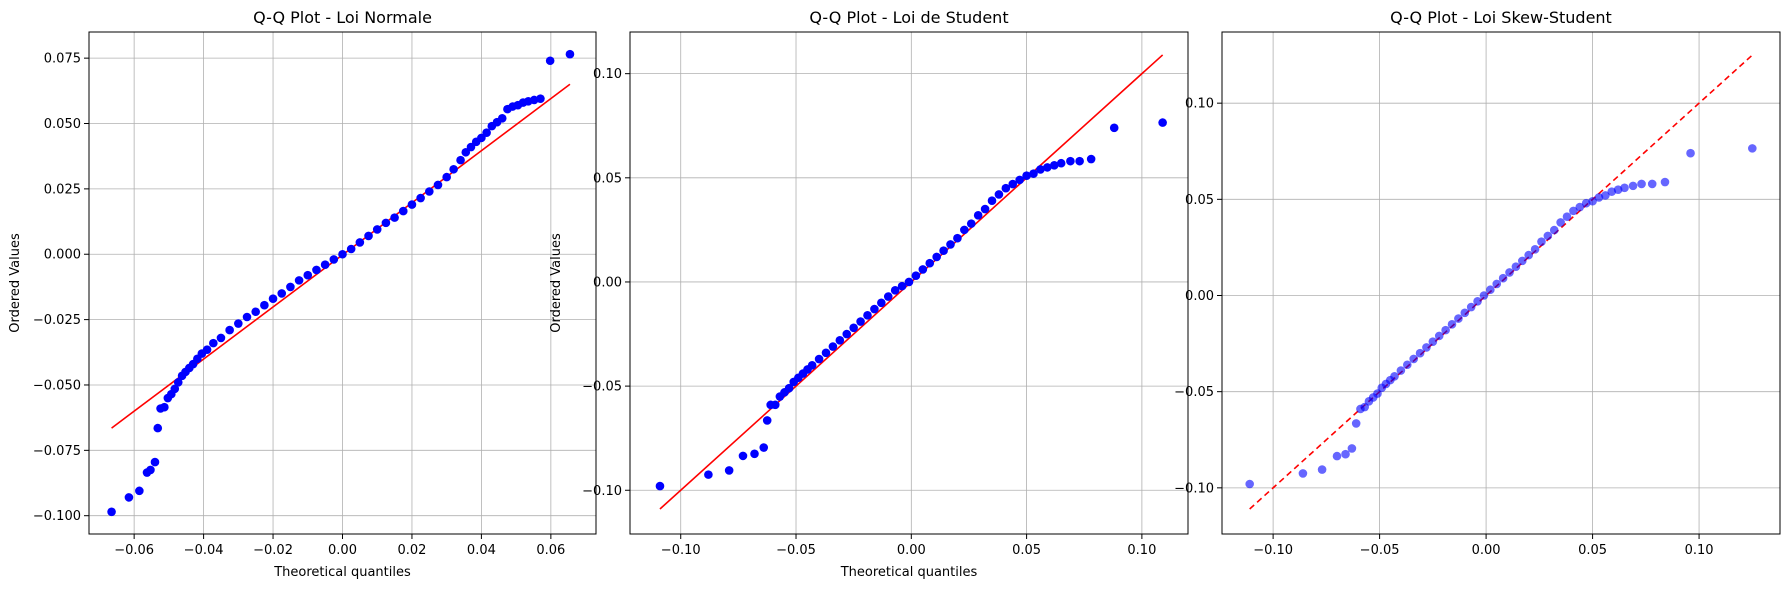 The height and width of the screenshot is (590, 1789). What do you see at coordinates (908, 17) in the screenshot?
I see `chart-title: Q-Q Plot - Loi de Student` at bounding box center [908, 17].